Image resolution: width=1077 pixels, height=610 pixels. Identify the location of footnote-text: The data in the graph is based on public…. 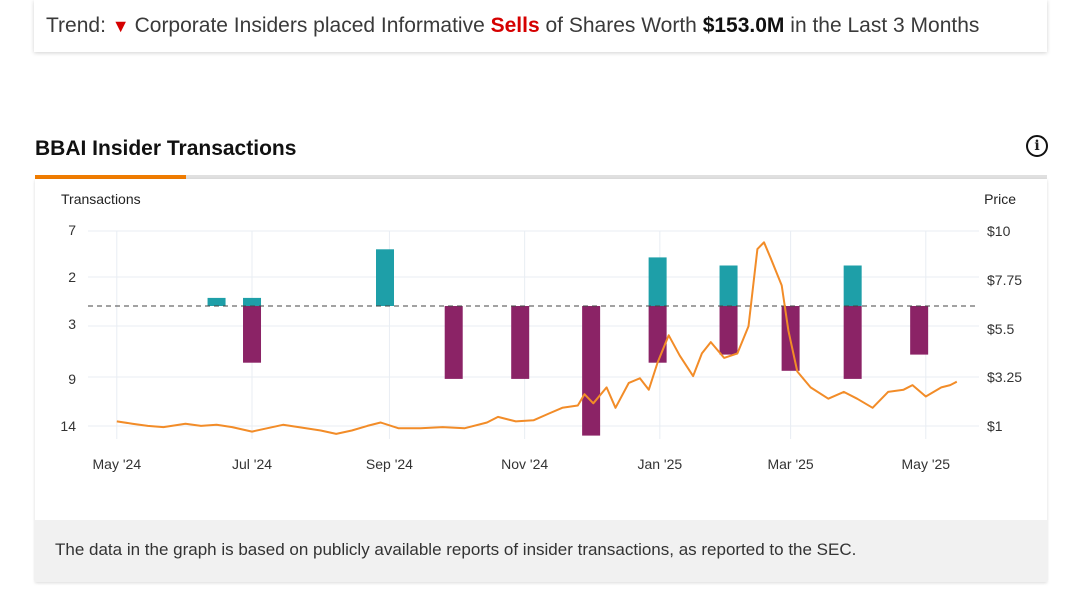
(456, 549).